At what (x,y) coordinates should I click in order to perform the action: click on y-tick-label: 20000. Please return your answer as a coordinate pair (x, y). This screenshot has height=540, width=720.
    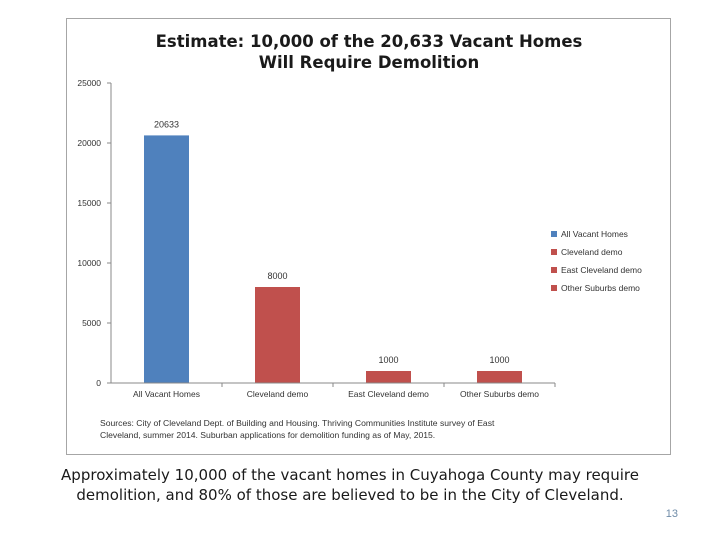
    Looking at the image, I should click on (89, 143).